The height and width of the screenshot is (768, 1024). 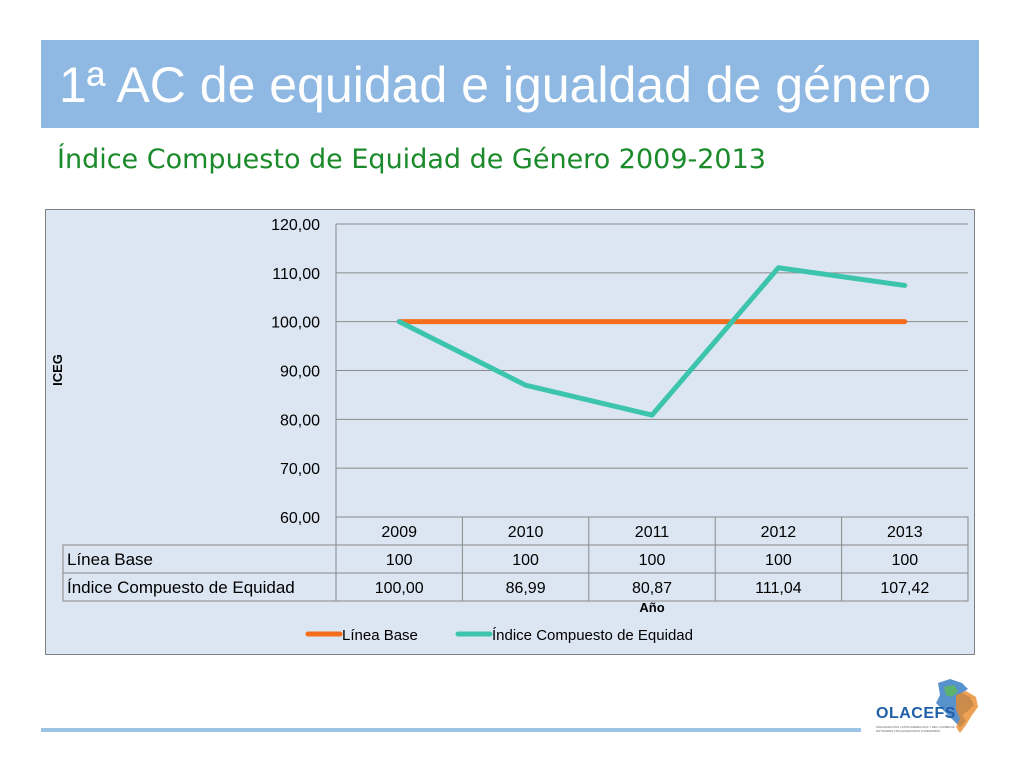 I want to click on legend-label: Índice Compuesto de Equidad, so click(x=592, y=635).